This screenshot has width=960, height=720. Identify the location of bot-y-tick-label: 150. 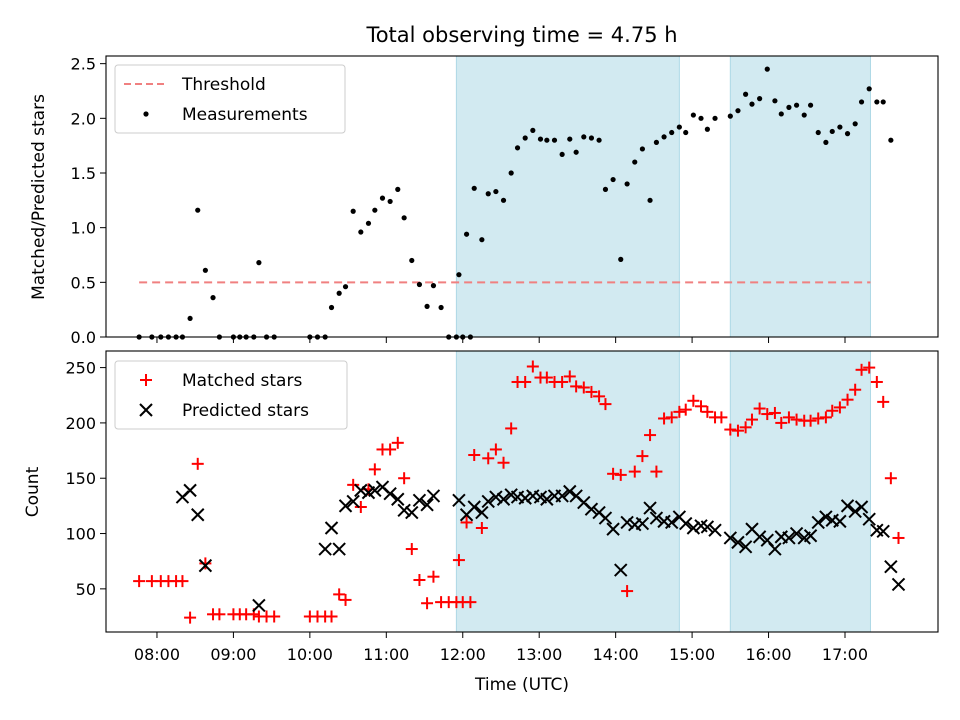
(80, 478).